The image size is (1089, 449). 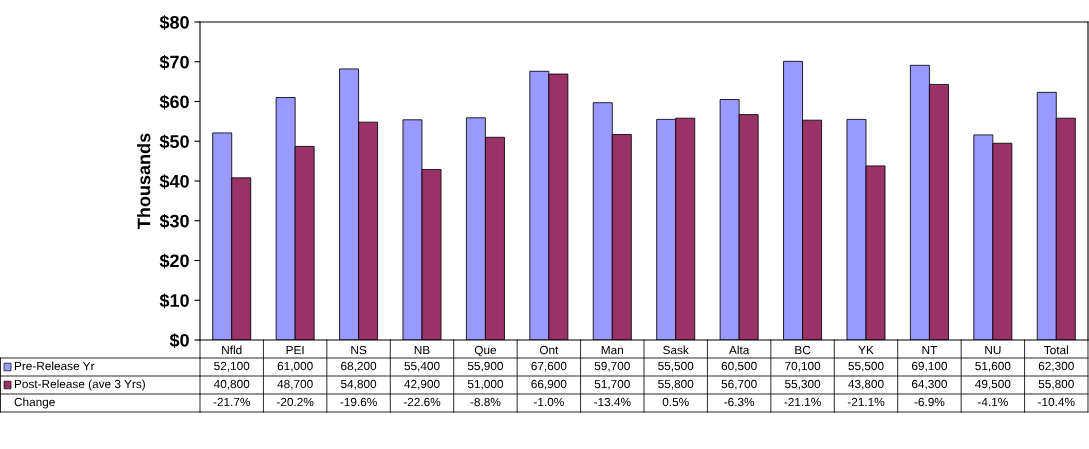 What do you see at coordinates (422, 350) in the screenshot?
I see `x-tick-label: NB` at bounding box center [422, 350].